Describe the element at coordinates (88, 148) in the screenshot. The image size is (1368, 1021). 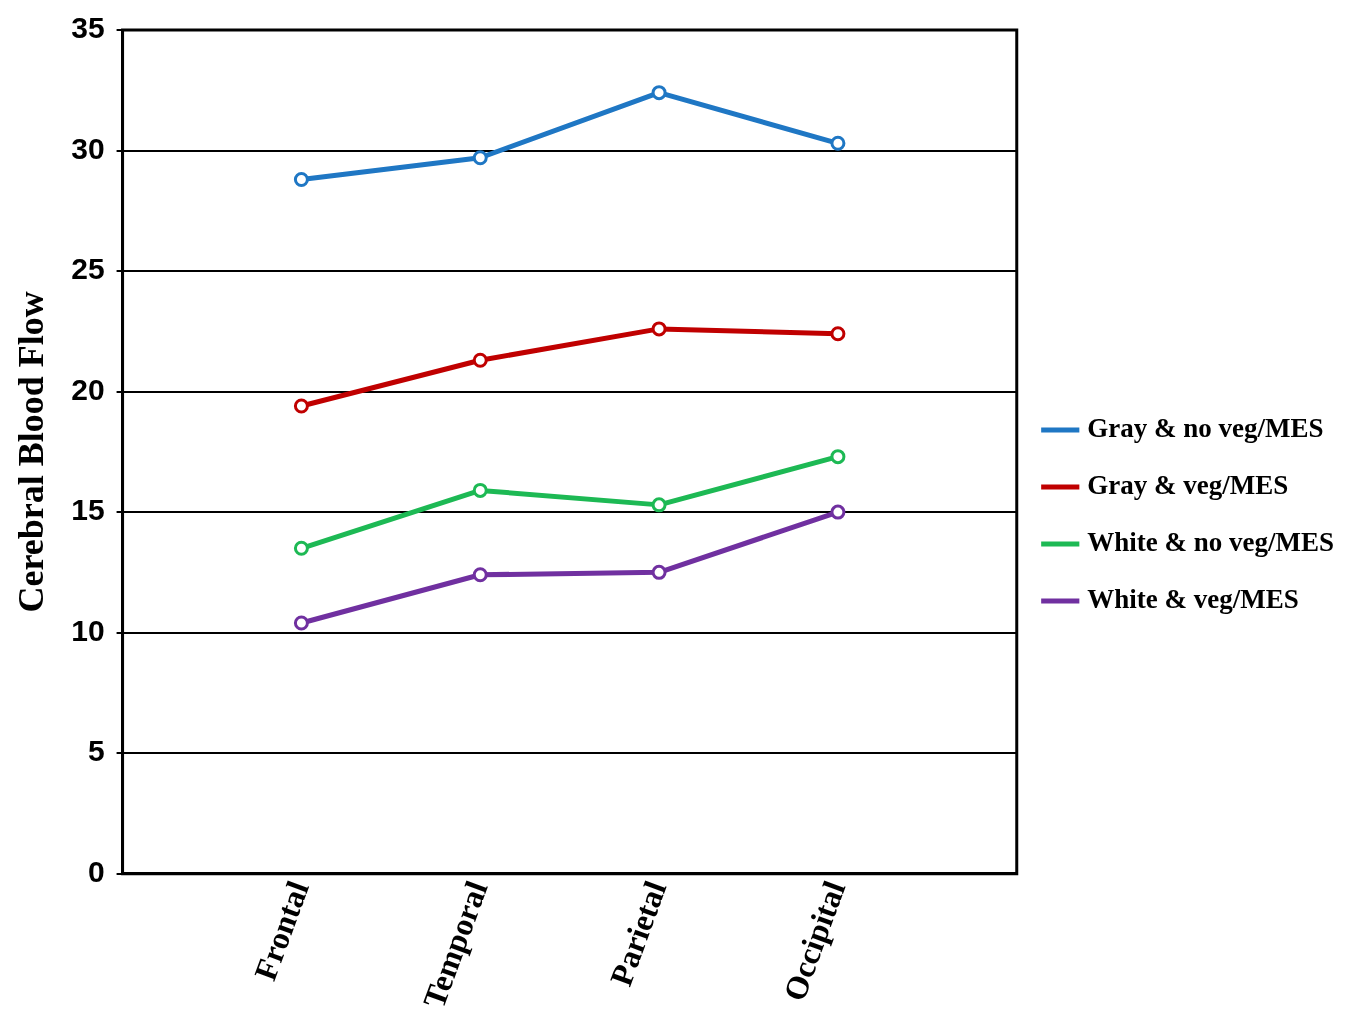
I see `y-tick-label: 30` at that location.